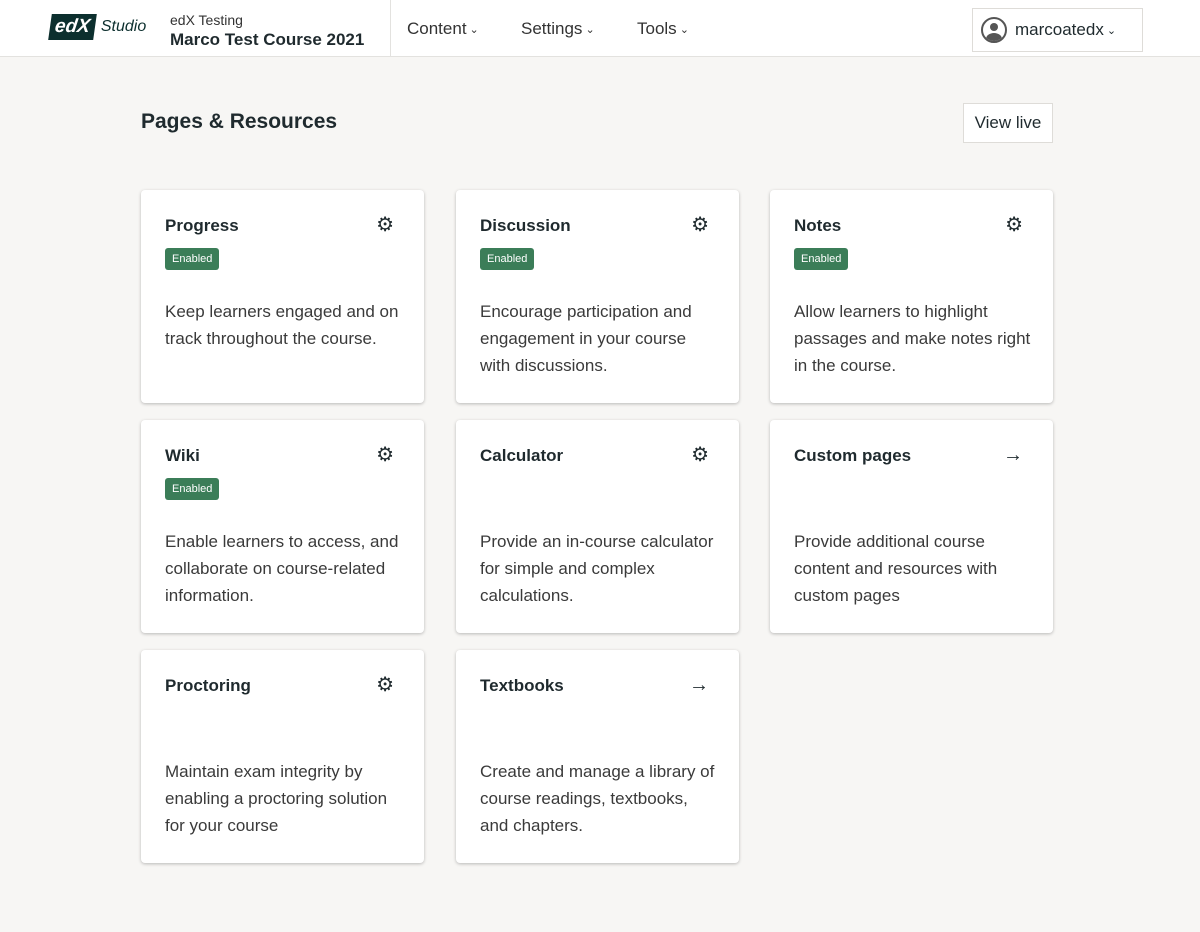 This screenshot has width=1200, height=932. What do you see at coordinates (208, 685) in the screenshot?
I see `card-title: Proctoring` at bounding box center [208, 685].